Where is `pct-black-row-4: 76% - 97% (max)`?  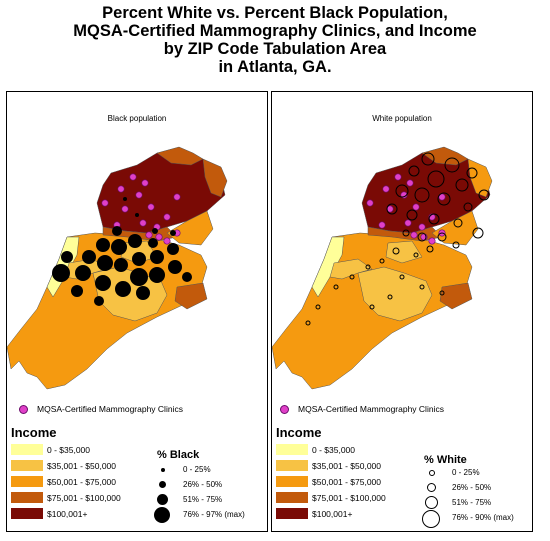
pct-black-row-4: 76% - 97% (max) is located at coordinates (214, 514).